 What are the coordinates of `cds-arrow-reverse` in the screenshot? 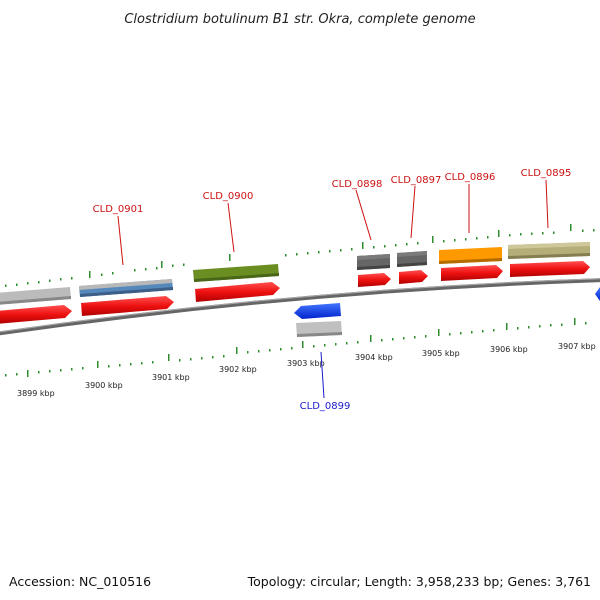 It's located at (317, 311).